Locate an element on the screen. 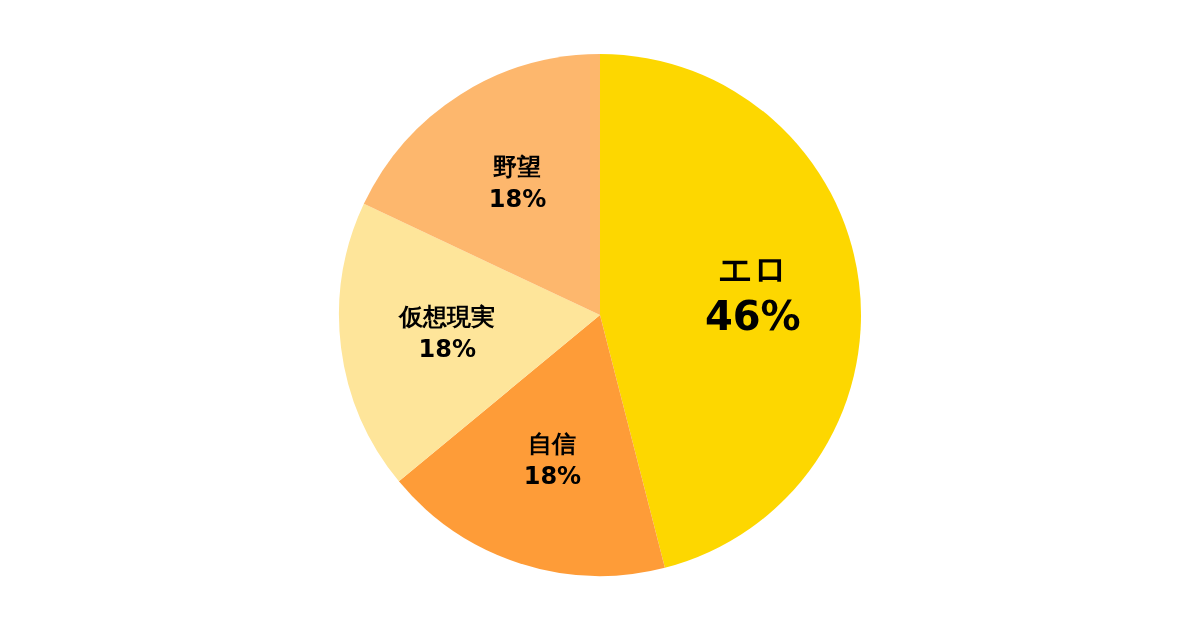  slice-label: エロ is located at coordinates (752, 268).